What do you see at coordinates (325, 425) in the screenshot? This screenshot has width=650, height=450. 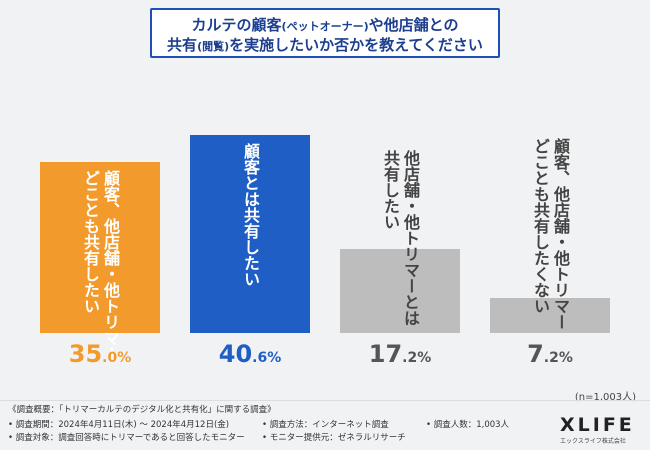 I see `survey-method: • 調査方法：インターネット調査` at bounding box center [325, 425].